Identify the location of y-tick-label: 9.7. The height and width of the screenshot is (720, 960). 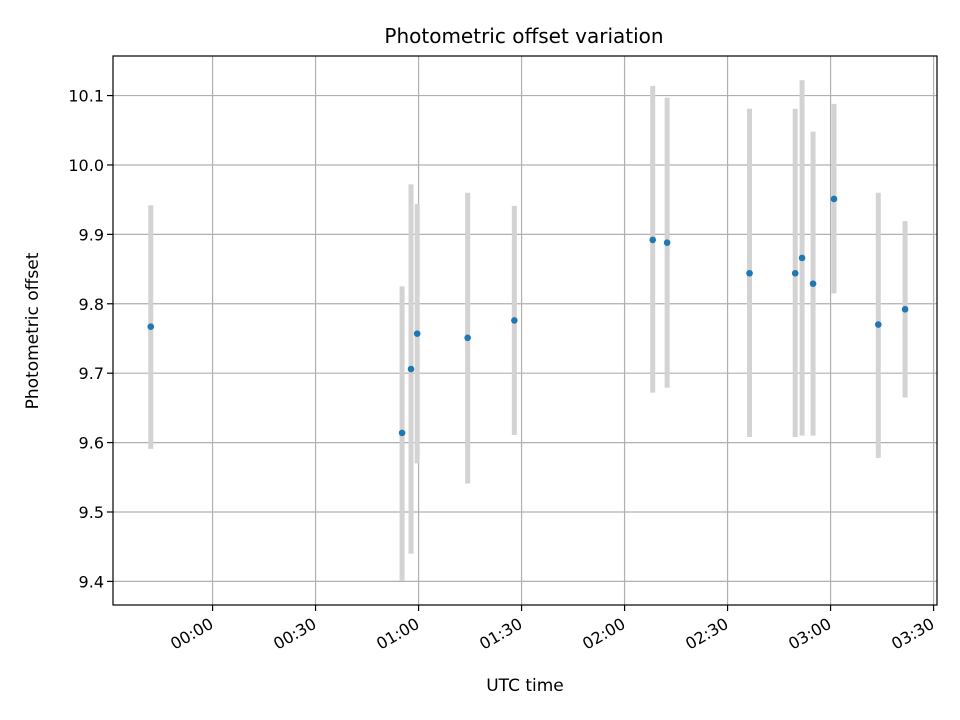
(91, 373).